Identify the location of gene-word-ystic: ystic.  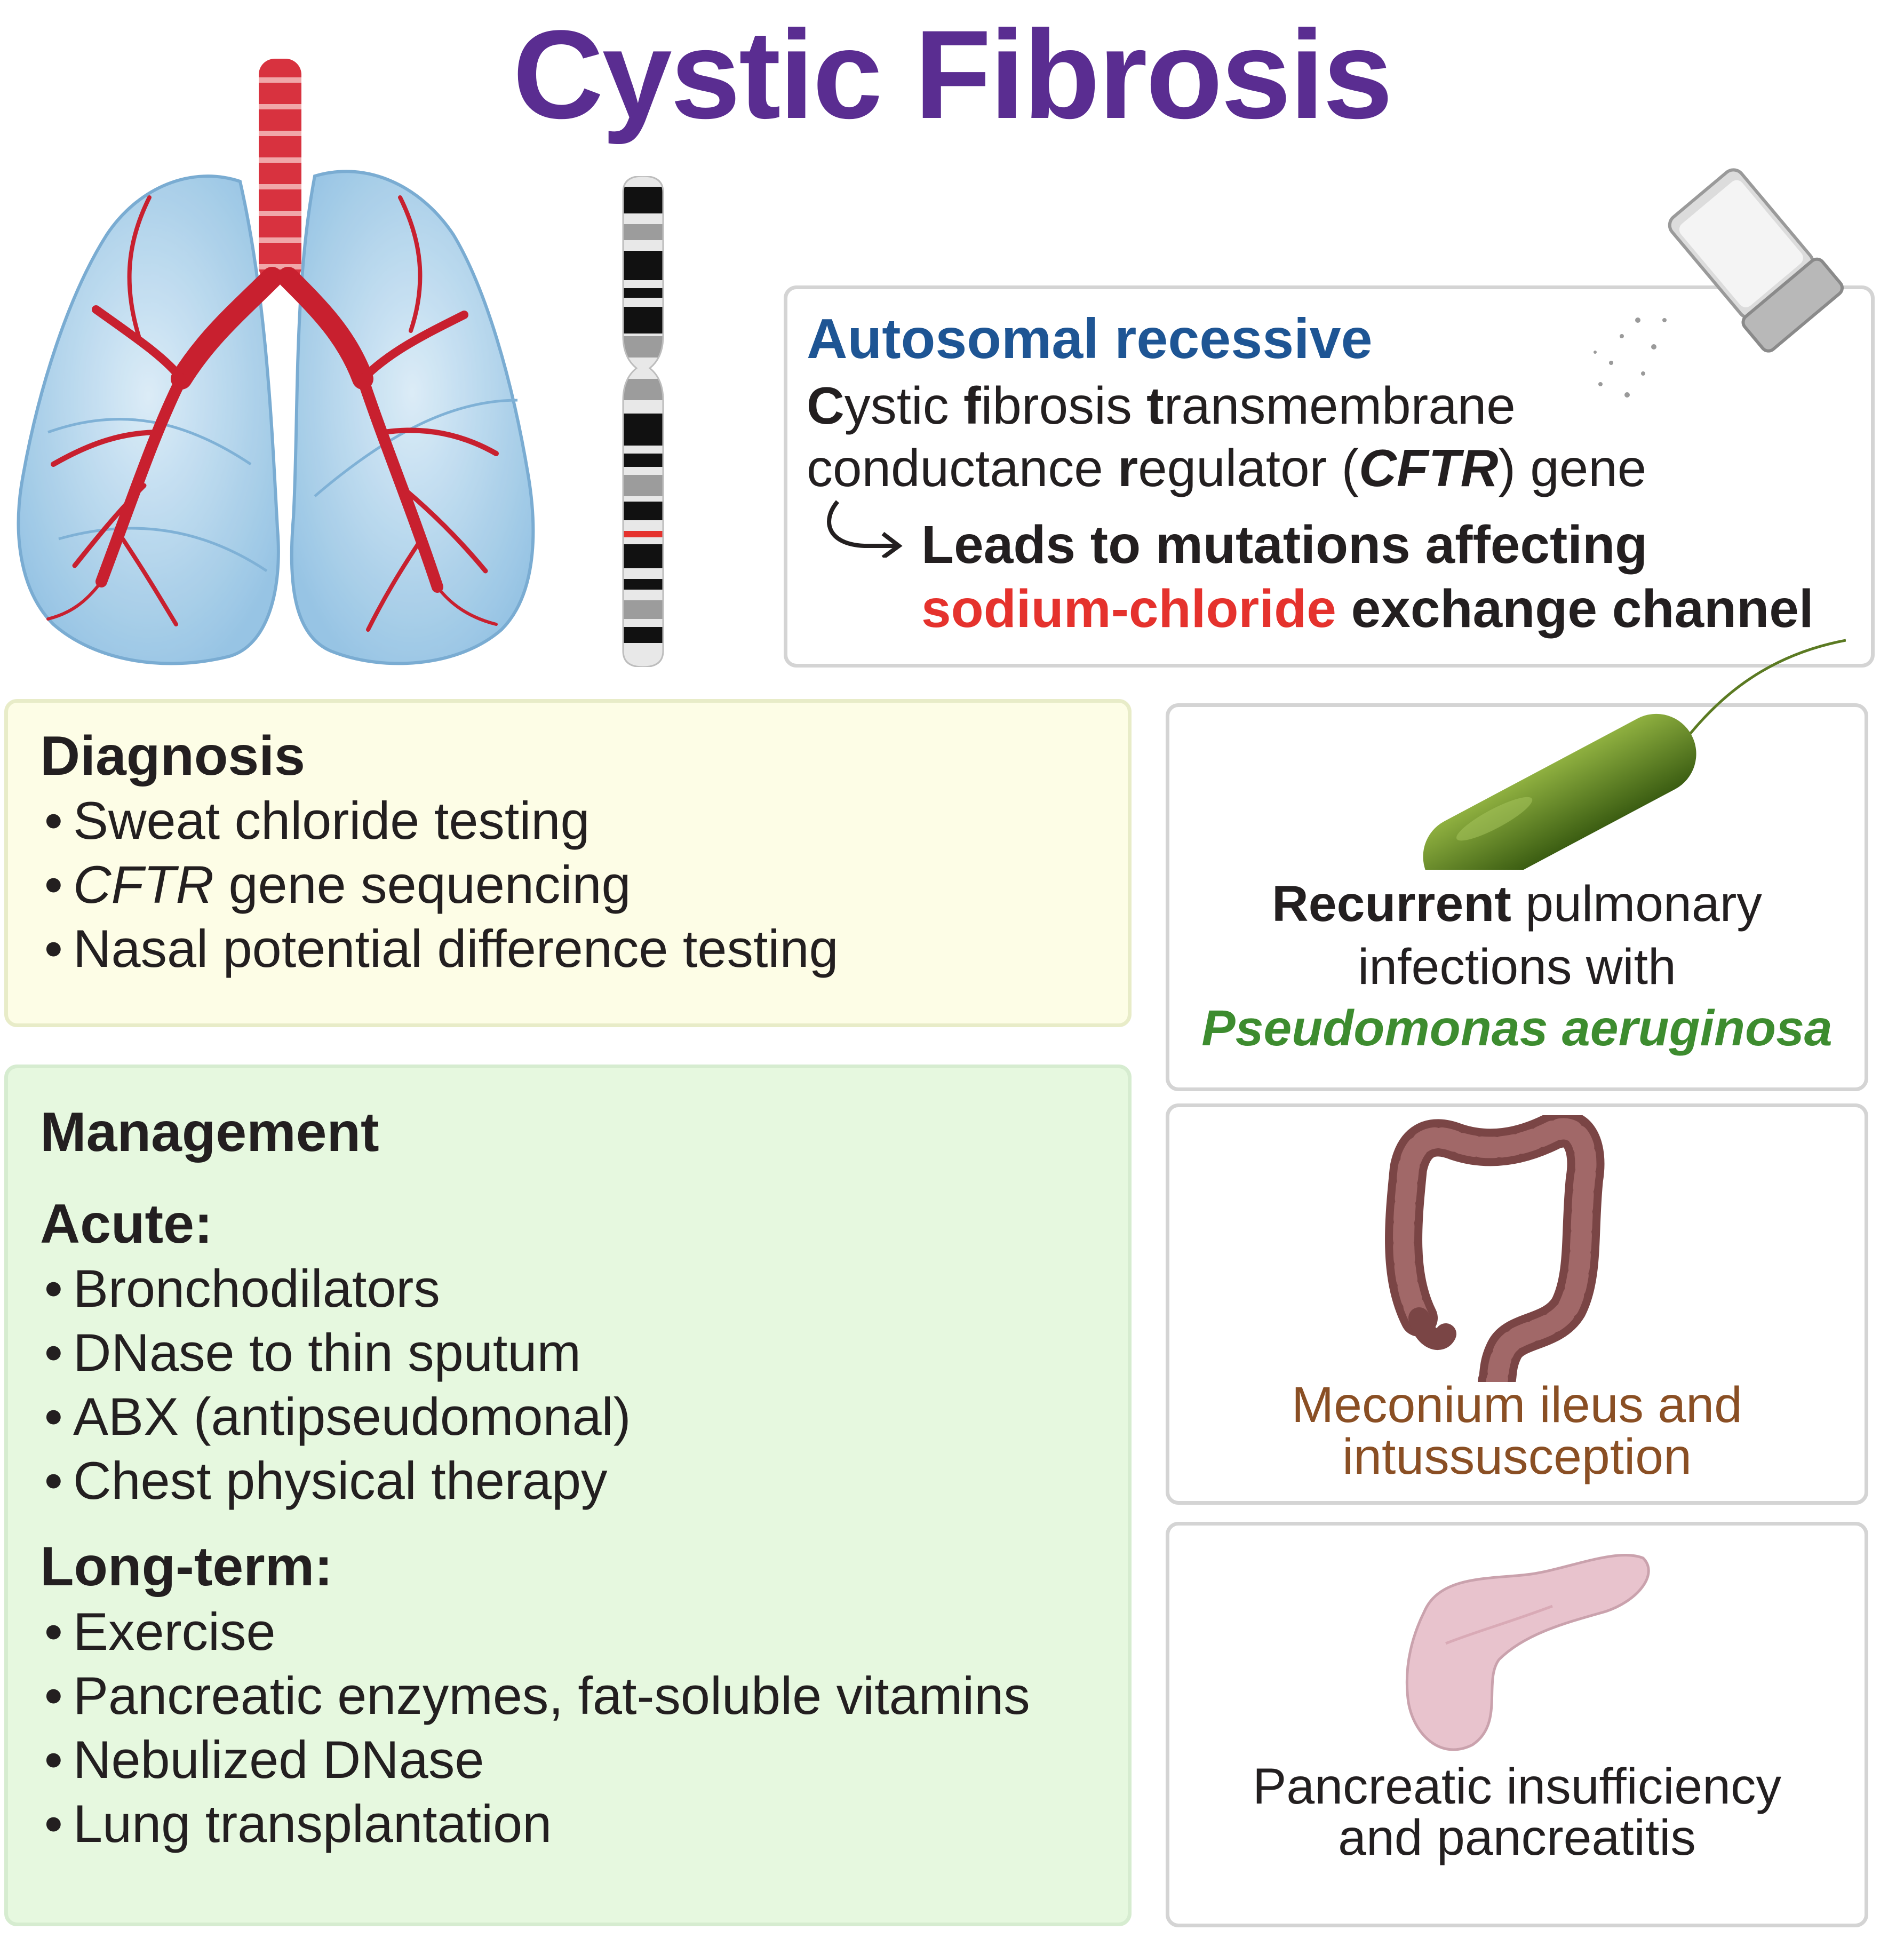
(904, 405).